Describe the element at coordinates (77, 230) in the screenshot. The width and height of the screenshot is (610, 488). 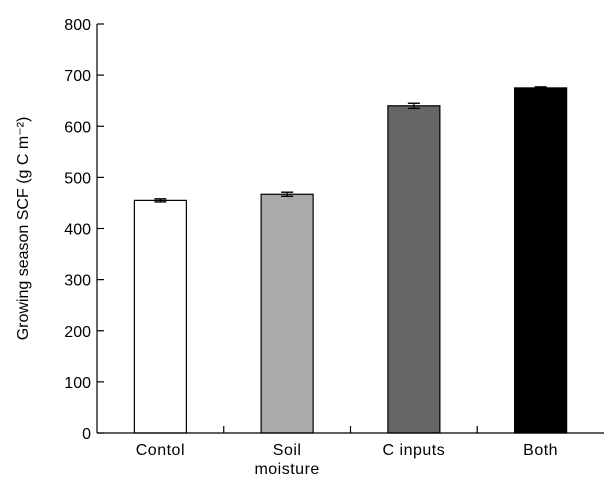
I see `y-tick-label-4: 400` at that location.